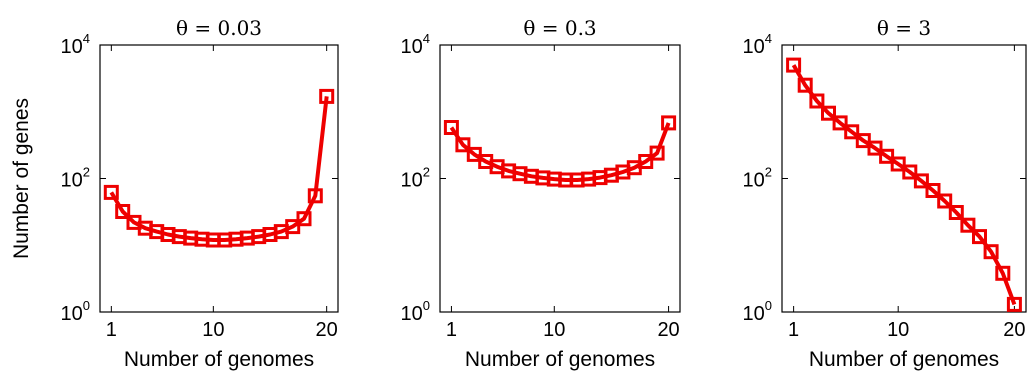 This screenshot has width=1036, height=380. I want to click on chart-title: θ = 0.3, so click(559, 28).